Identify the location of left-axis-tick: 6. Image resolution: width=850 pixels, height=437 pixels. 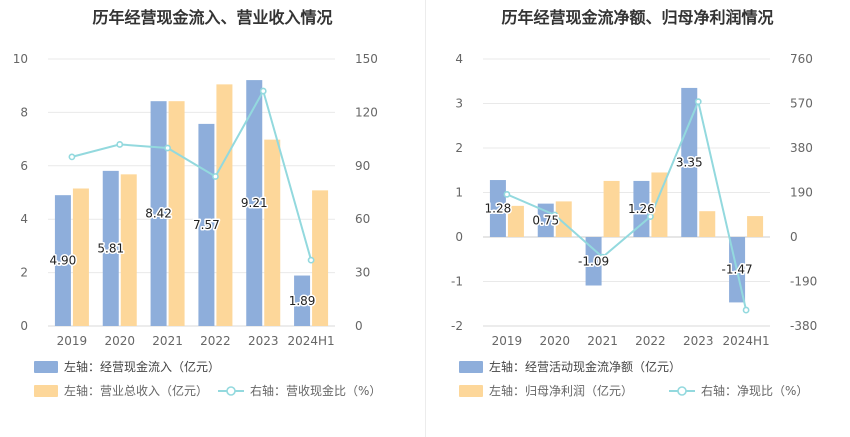
(24, 166).